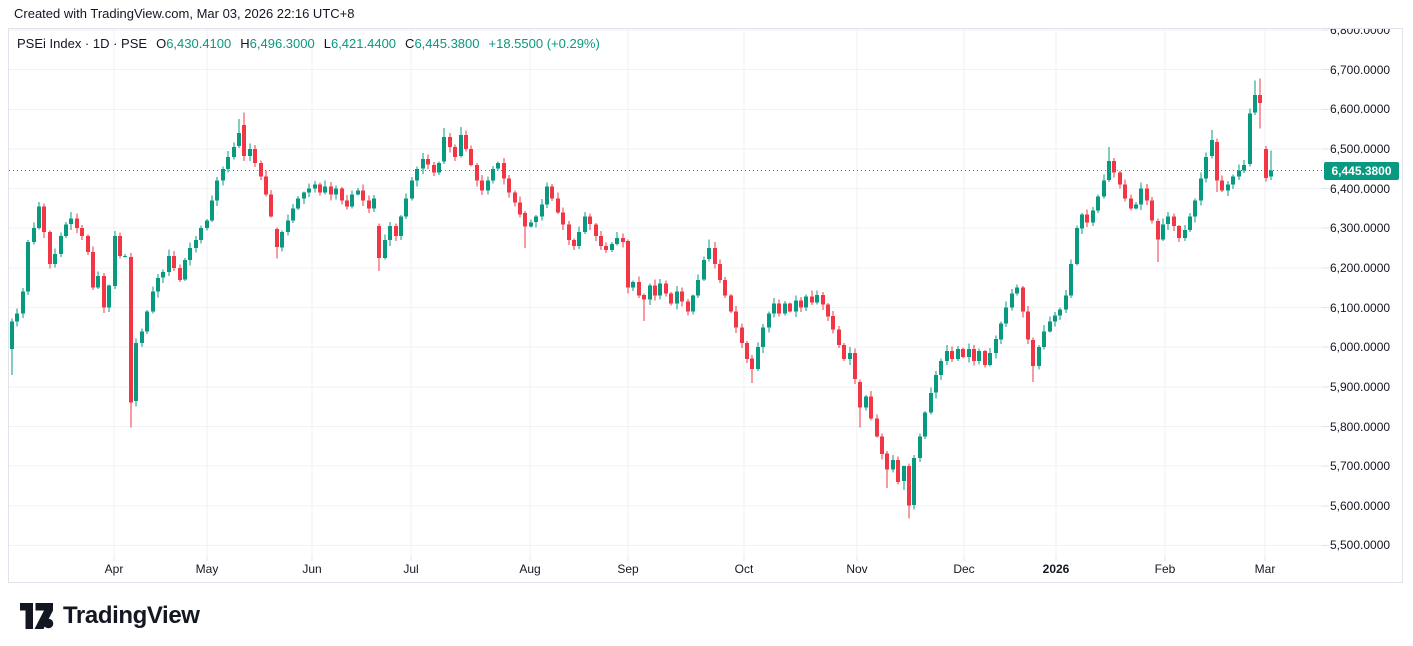 The height and width of the screenshot is (646, 1413). I want to click on time-axis-label: Feb, so click(1165, 569).